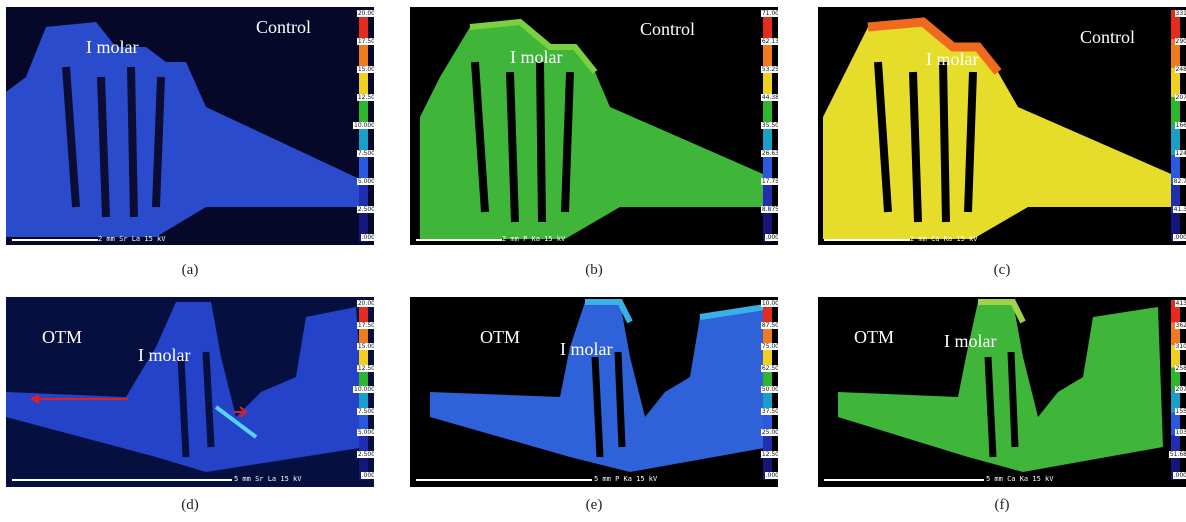 This screenshot has width=1186, height=522. What do you see at coordinates (1180, 41) in the screenshot?
I see `colorbar-tick-label: 290` at bounding box center [1180, 41].